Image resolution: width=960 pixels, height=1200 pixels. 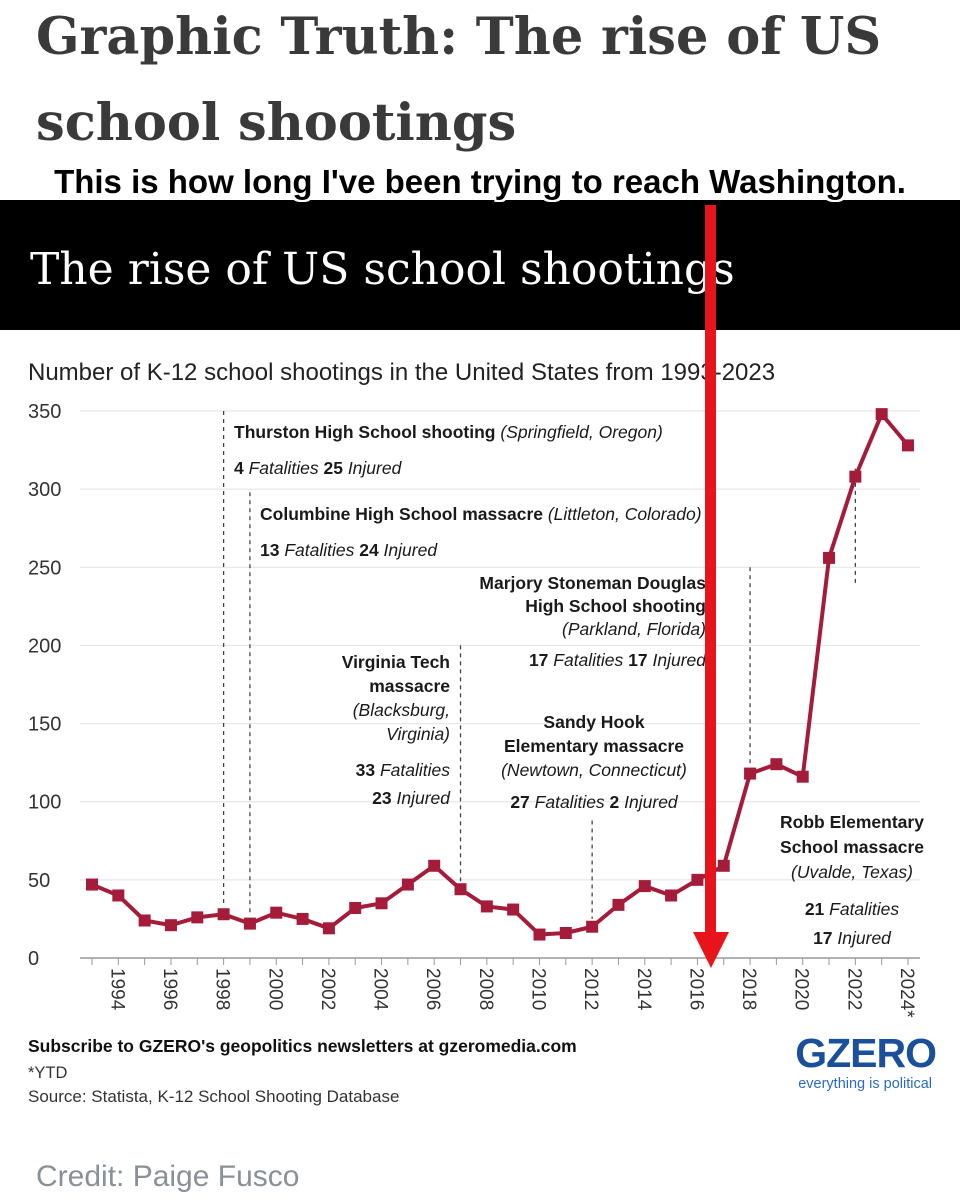 I want to click on y-tick-label: 100, so click(x=44, y=803).